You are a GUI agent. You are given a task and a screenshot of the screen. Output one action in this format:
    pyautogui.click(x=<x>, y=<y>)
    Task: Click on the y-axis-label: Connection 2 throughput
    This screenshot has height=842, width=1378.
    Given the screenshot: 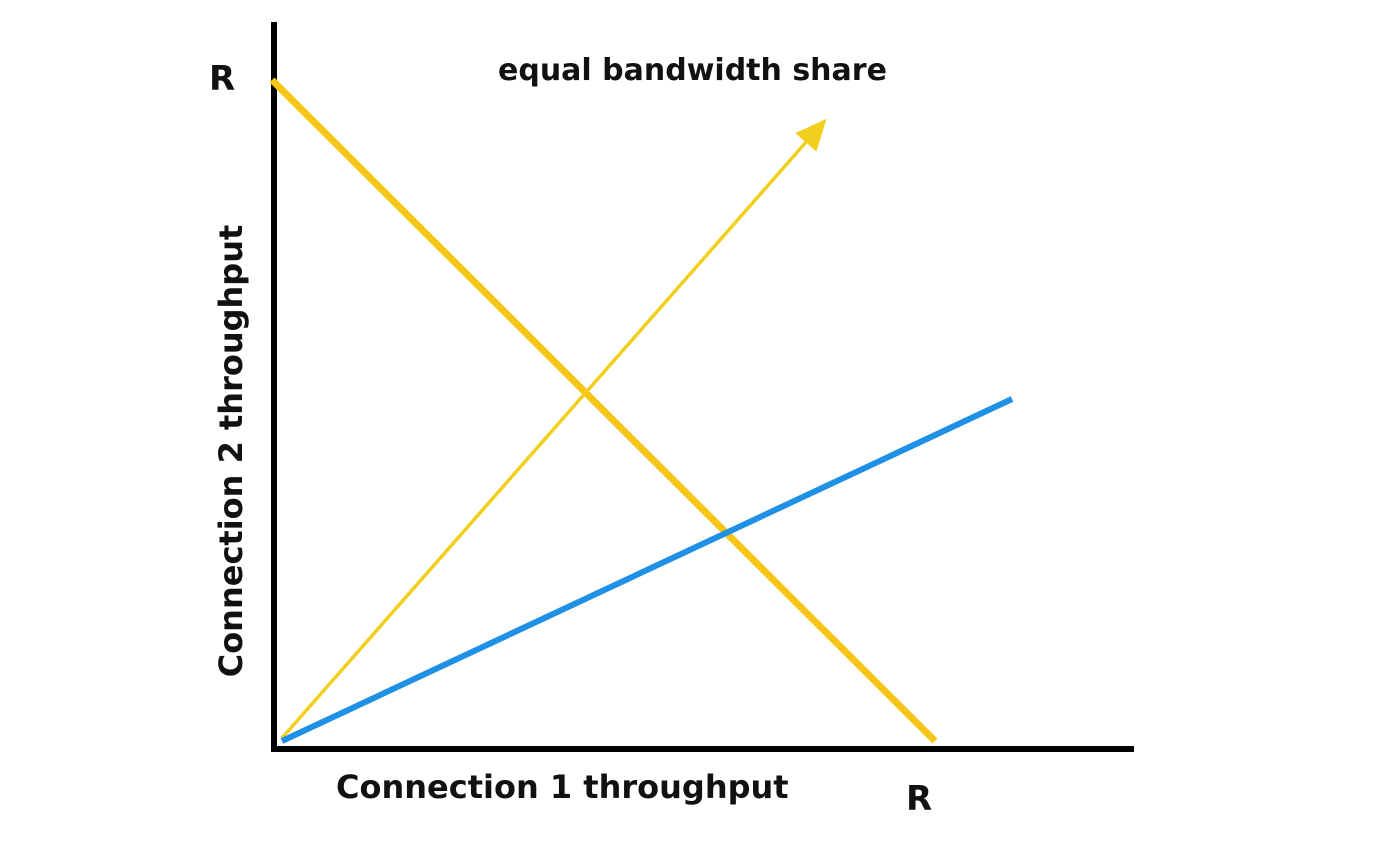 What is the action you would take?
    pyautogui.click(x=231, y=451)
    